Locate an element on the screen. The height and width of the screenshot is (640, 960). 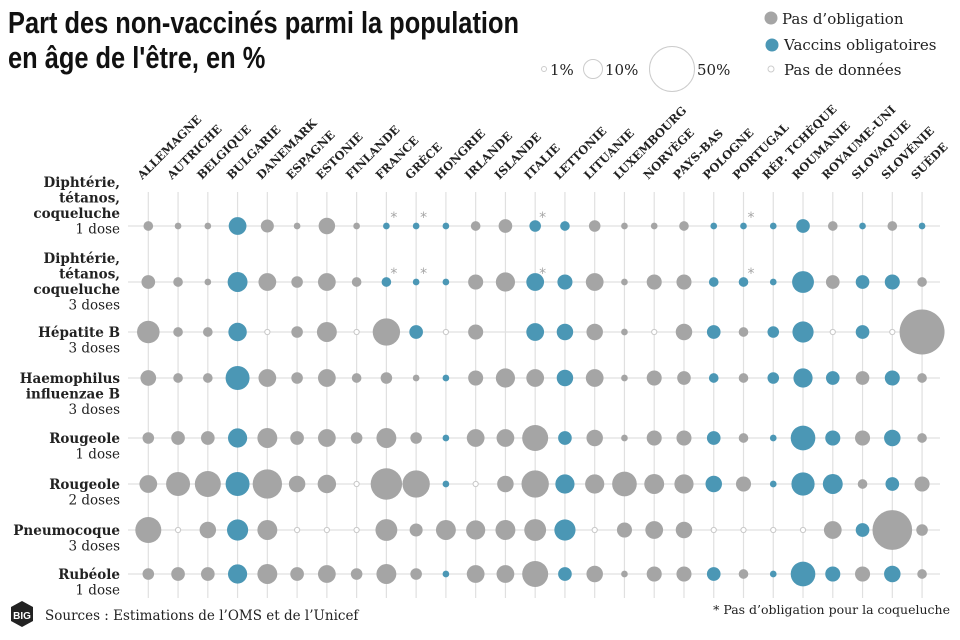
legend-mandatory-dot is located at coordinates (772, 45).